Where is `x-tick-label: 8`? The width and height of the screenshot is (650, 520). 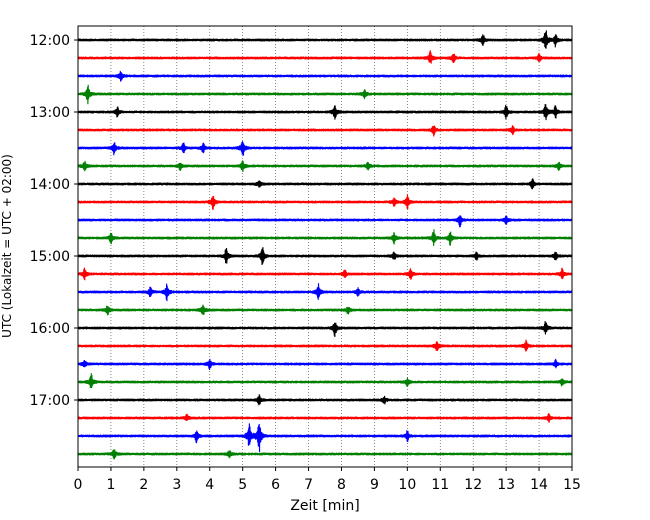
x-tick-label: 8 is located at coordinates (341, 485).